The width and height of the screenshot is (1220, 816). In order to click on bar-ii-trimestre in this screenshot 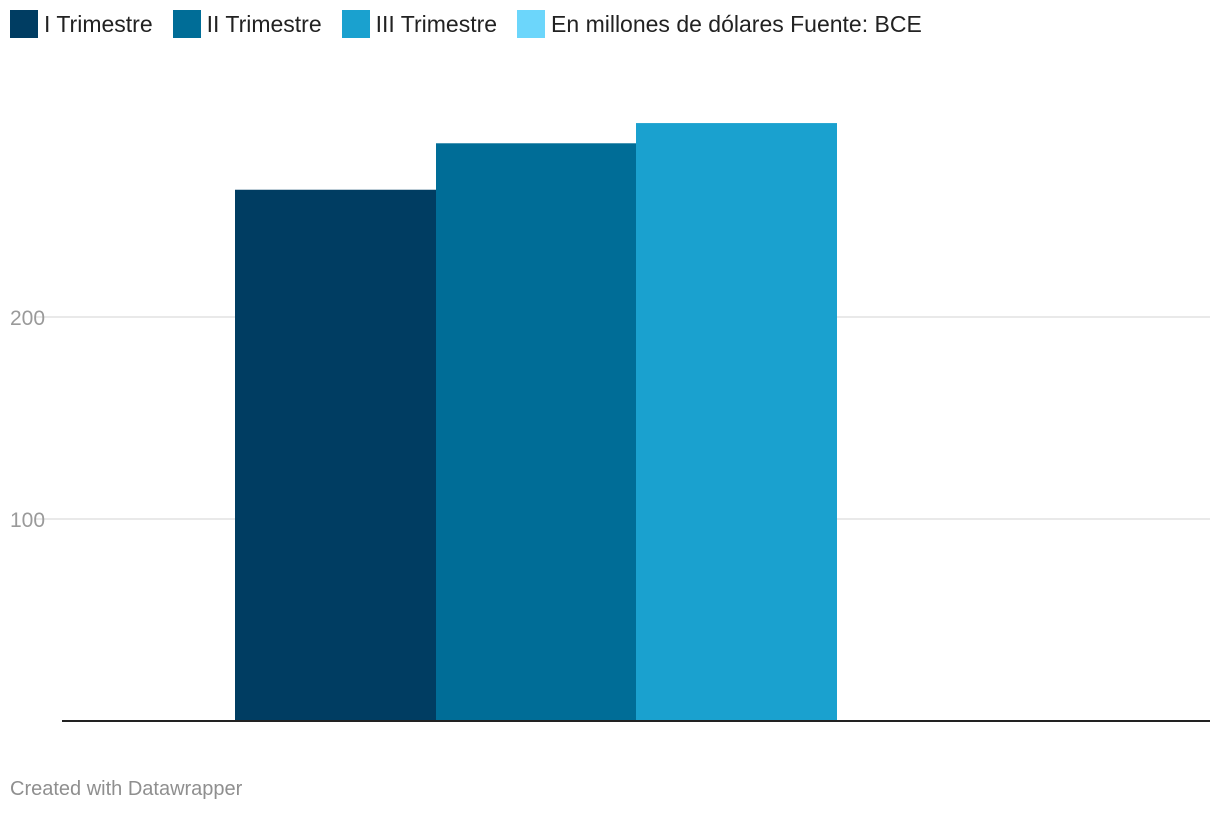, I will do `click(536, 432)`.